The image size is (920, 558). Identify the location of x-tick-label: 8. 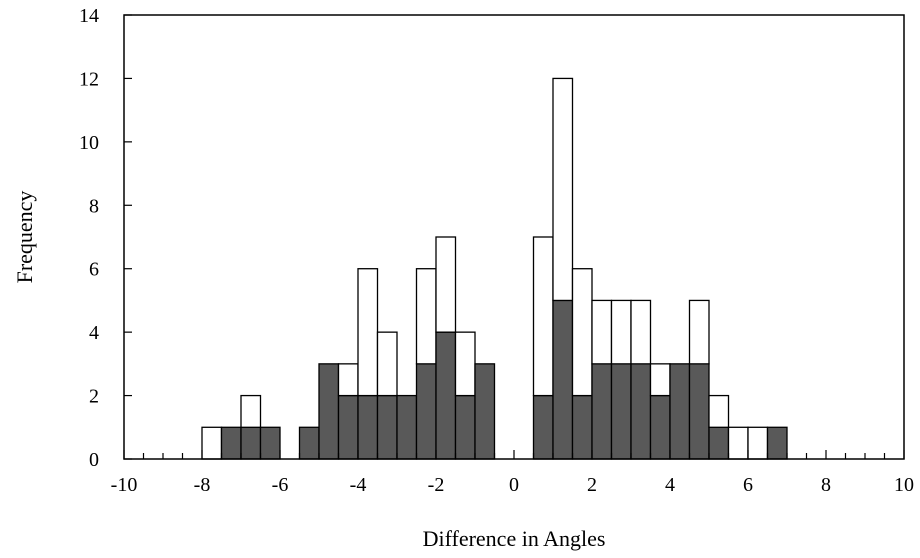
(826, 485).